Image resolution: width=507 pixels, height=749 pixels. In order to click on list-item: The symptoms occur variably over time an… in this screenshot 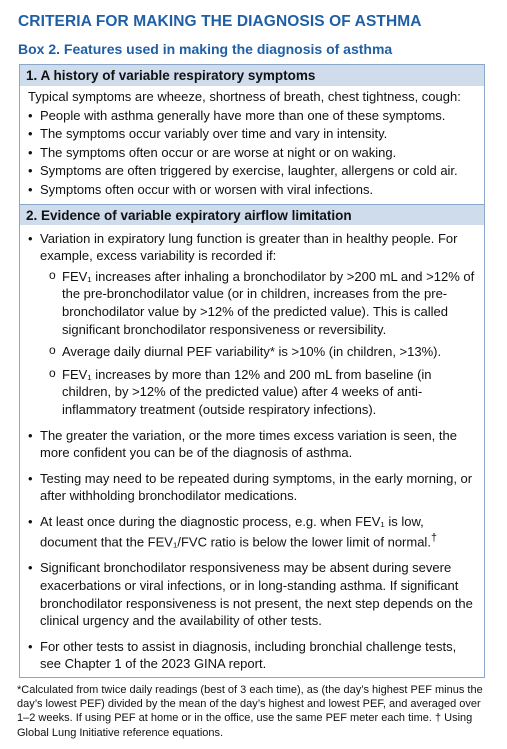, I will do `click(253, 134)`.